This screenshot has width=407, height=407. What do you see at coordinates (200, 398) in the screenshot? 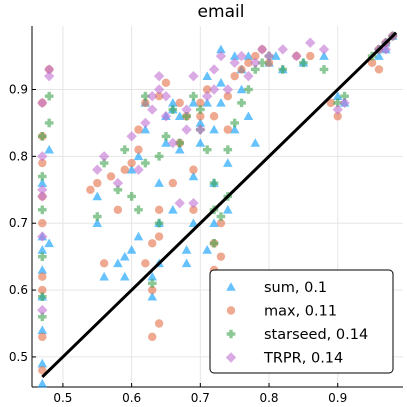
I see `x-tick-label: 0.7` at bounding box center [200, 398].